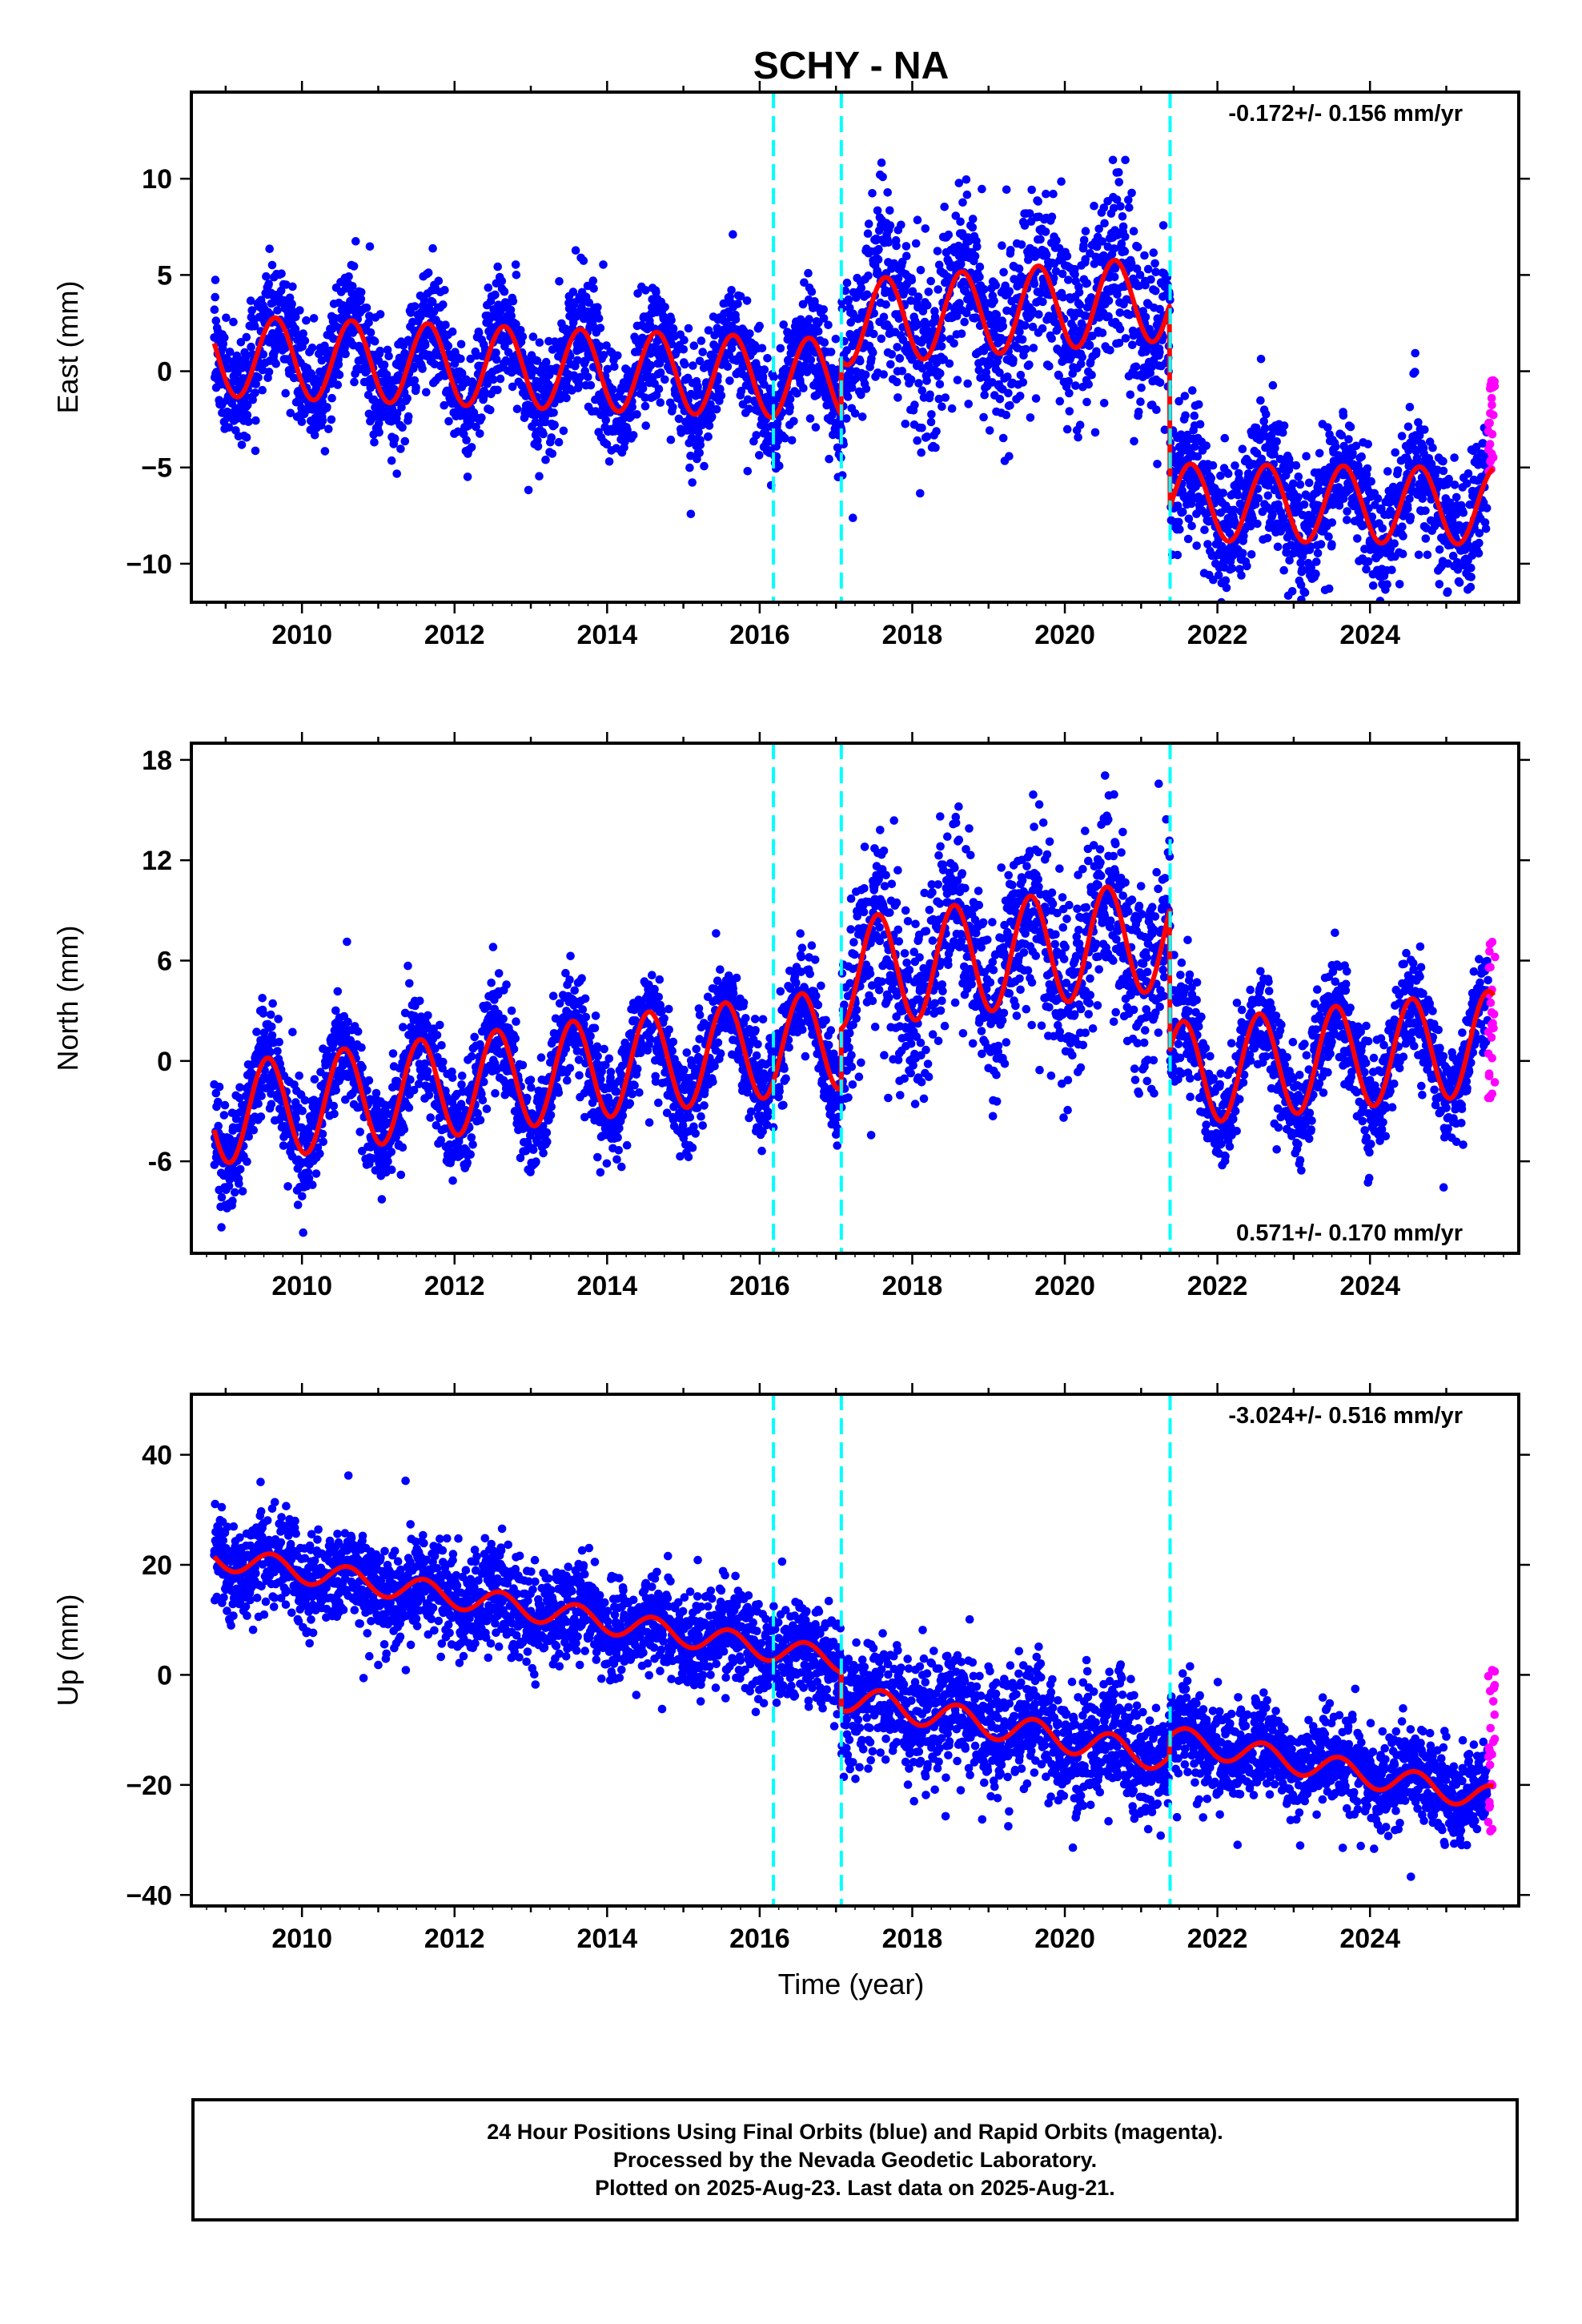 This screenshot has width=1582, height=2324. What do you see at coordinates (455, 635) in the screenshot?
I see `x-tick-label: 2012` at bounding box center [455, 635].